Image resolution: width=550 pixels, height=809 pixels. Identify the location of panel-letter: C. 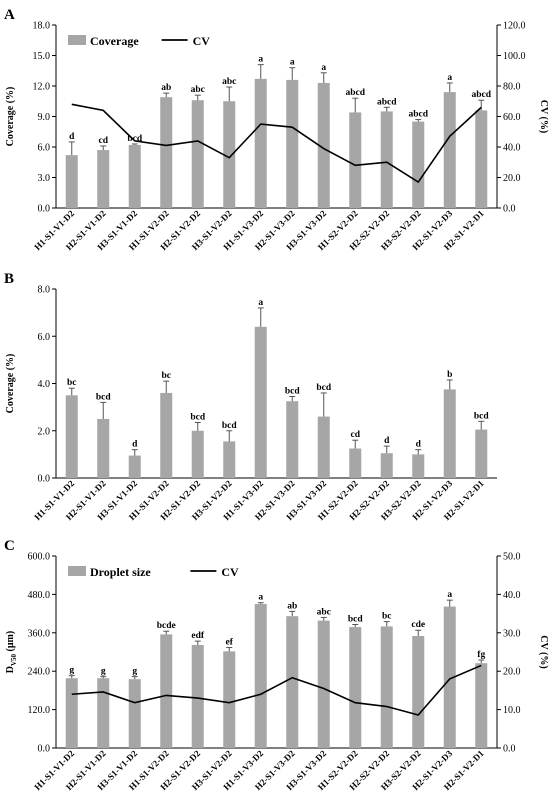
(9, 546).